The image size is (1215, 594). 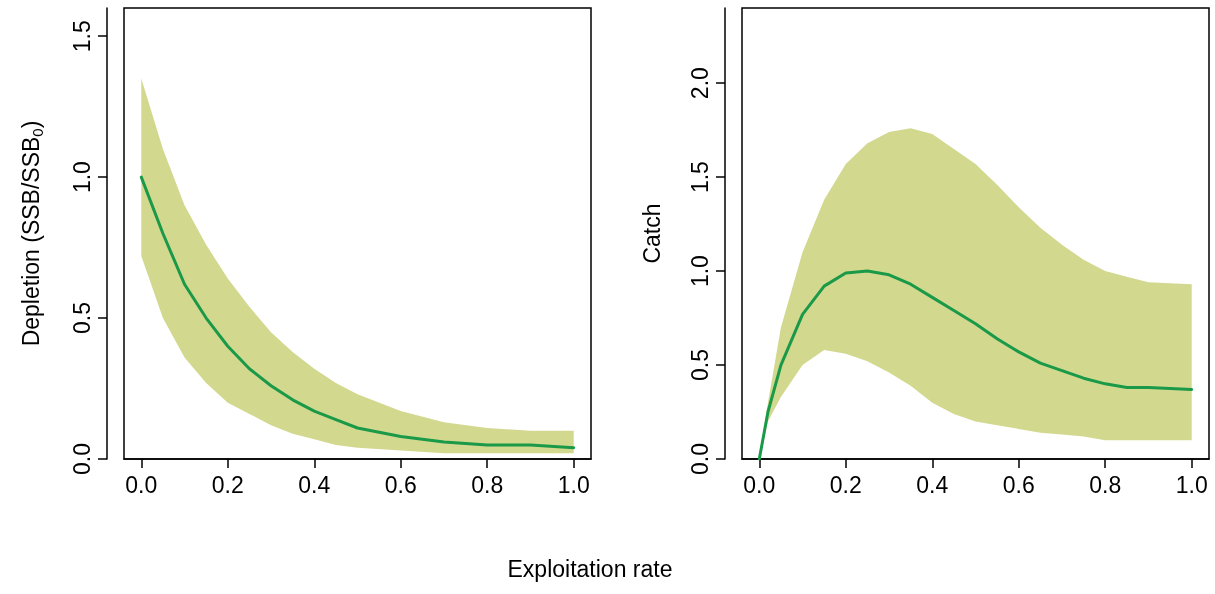 I want to click on line-series, so click(x=975, y=365).